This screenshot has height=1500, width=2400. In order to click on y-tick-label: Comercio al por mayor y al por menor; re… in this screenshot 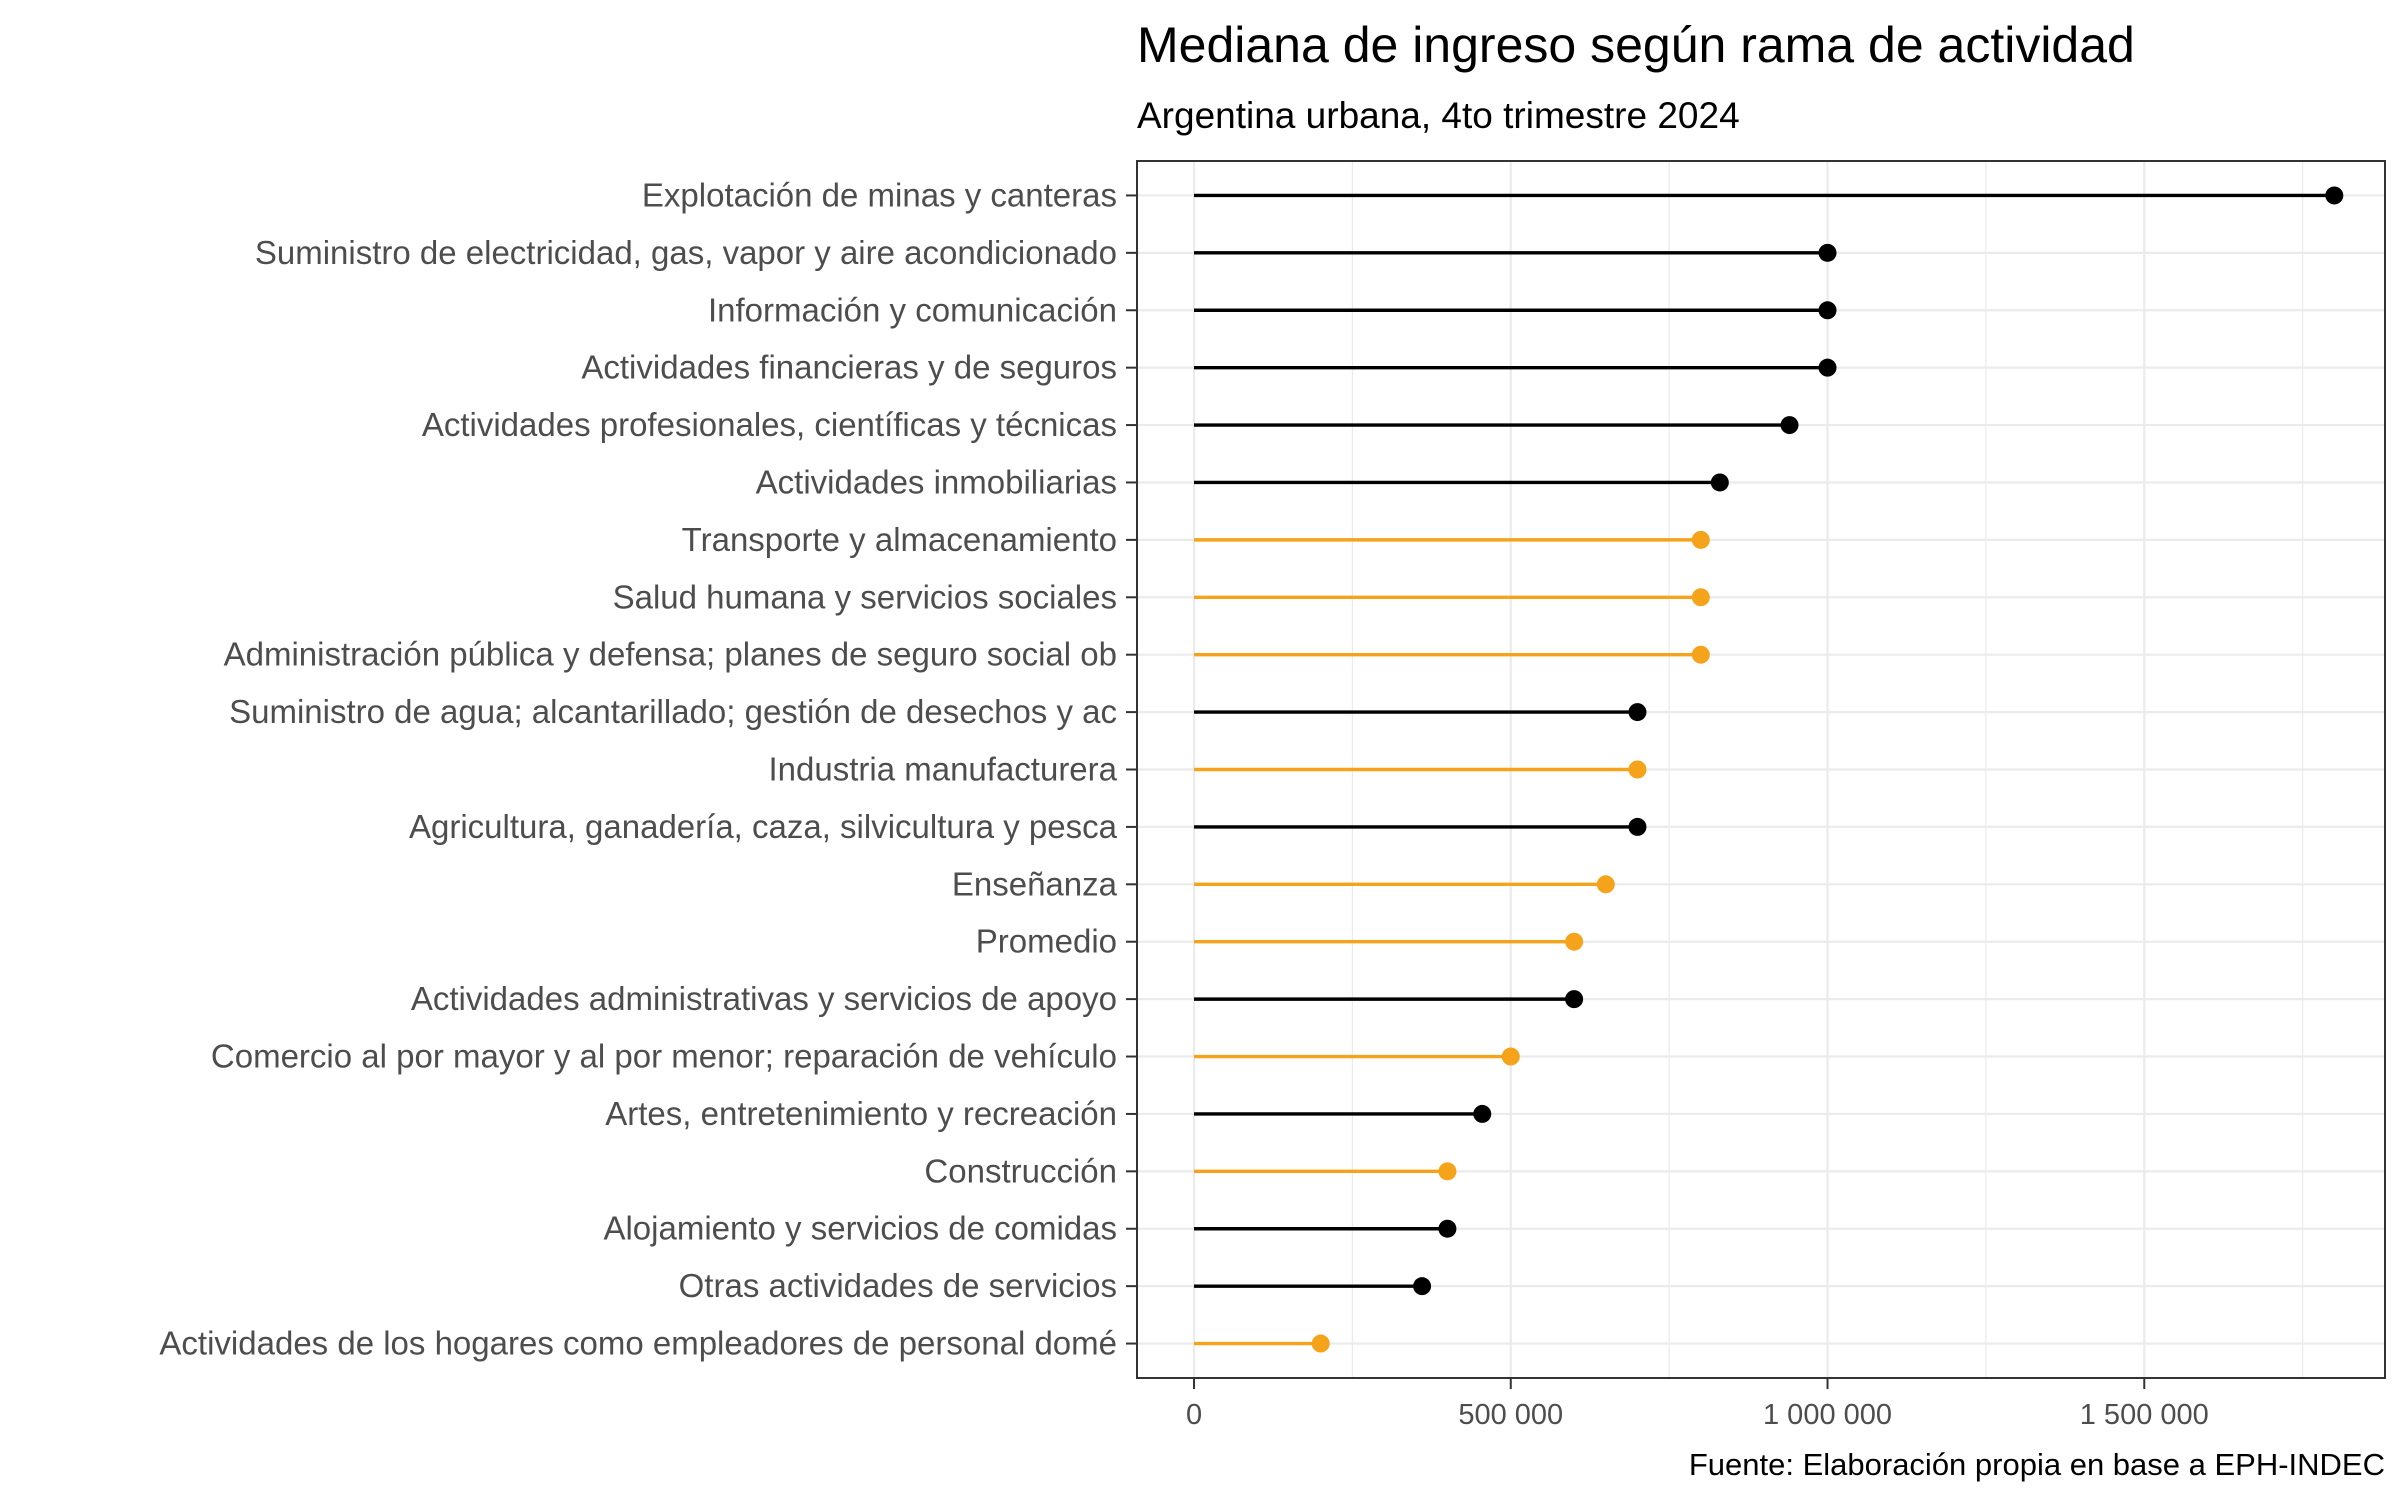, I will do `click(664, 1056)`.